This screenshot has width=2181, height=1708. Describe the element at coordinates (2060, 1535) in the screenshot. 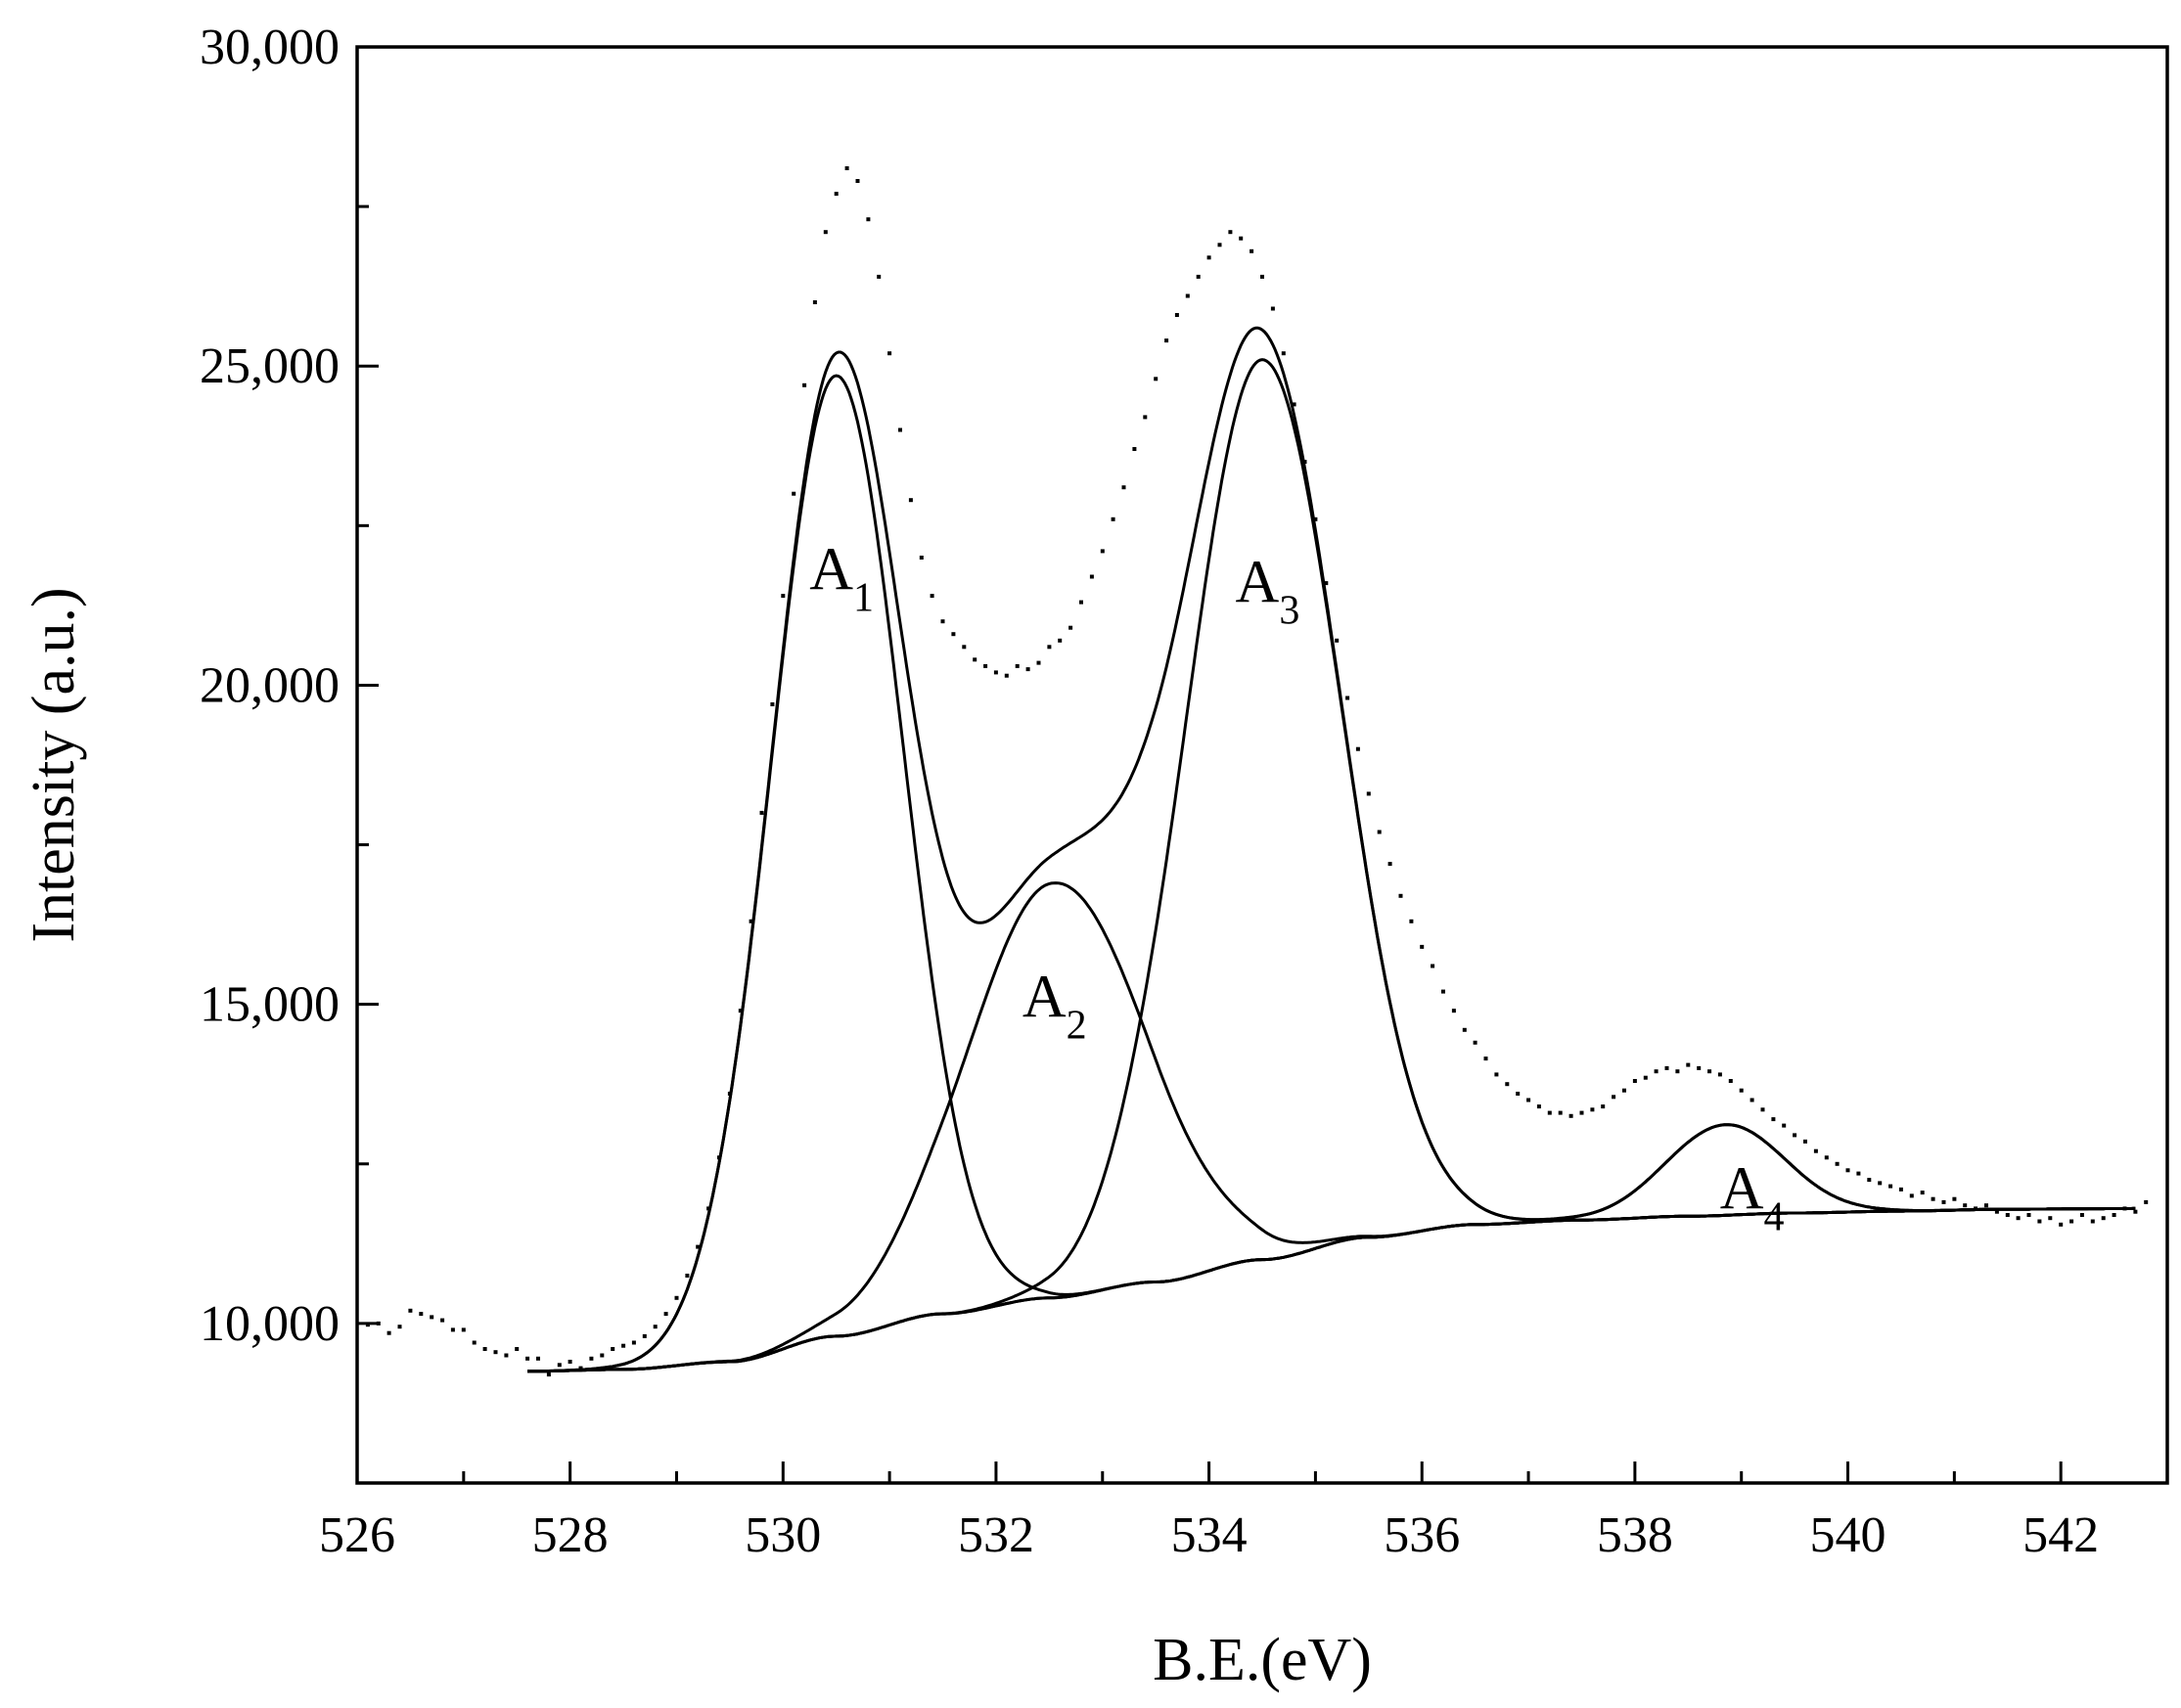

I see `x-tick-label: 542` at that location.